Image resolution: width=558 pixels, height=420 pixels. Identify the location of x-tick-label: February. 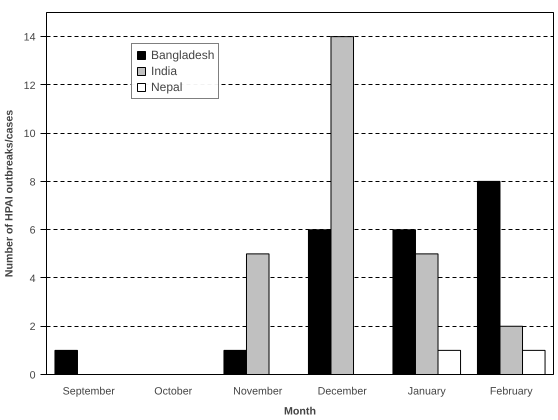
(512, 392).